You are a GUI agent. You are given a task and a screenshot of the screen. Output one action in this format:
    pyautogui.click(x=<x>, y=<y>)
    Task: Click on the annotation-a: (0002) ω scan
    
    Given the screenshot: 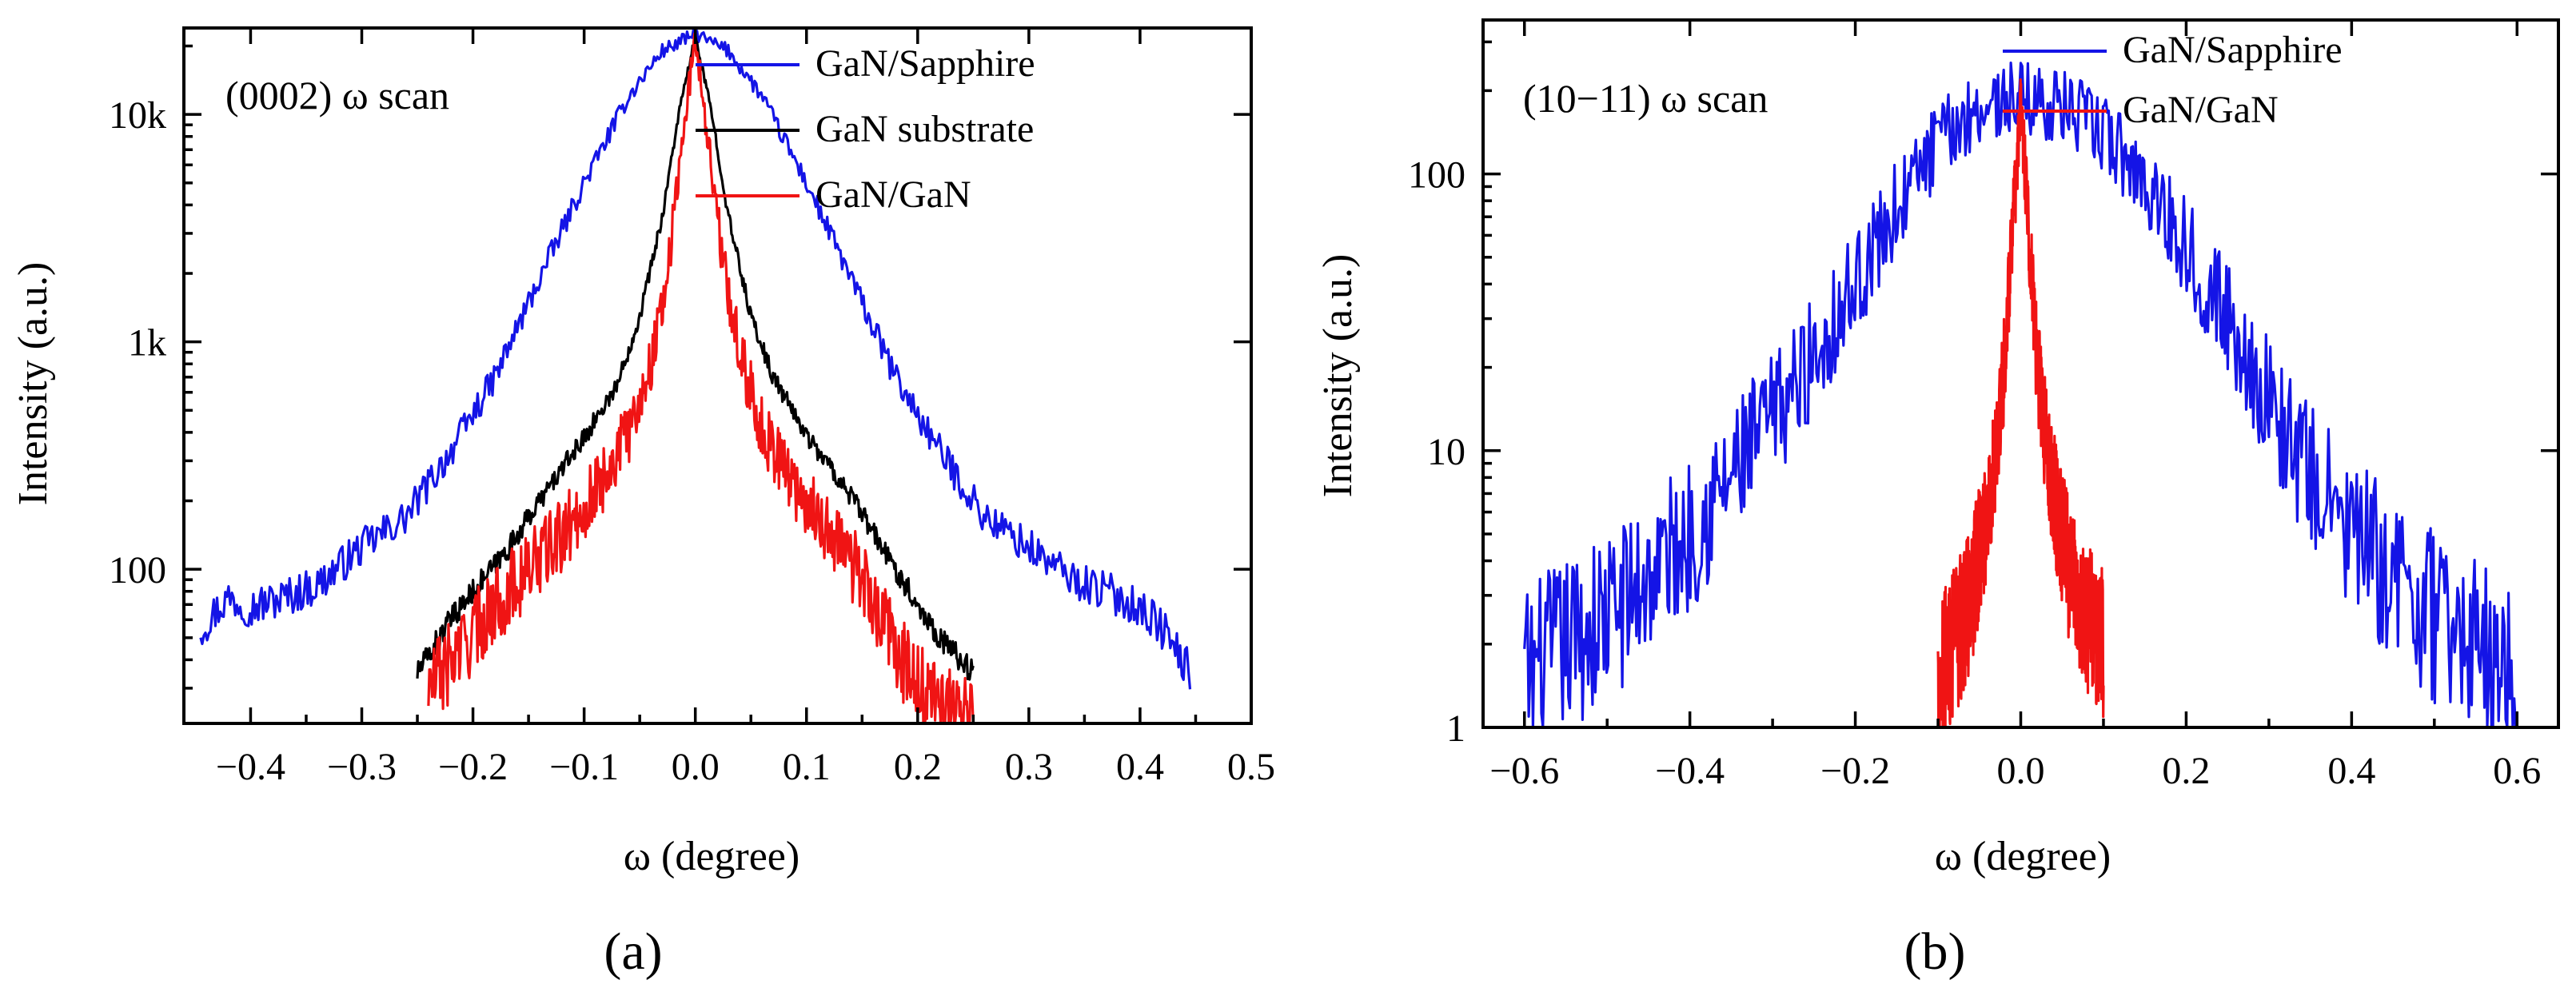 What is the action you would take?
    pyautogui.click(x=337, y=95)
    